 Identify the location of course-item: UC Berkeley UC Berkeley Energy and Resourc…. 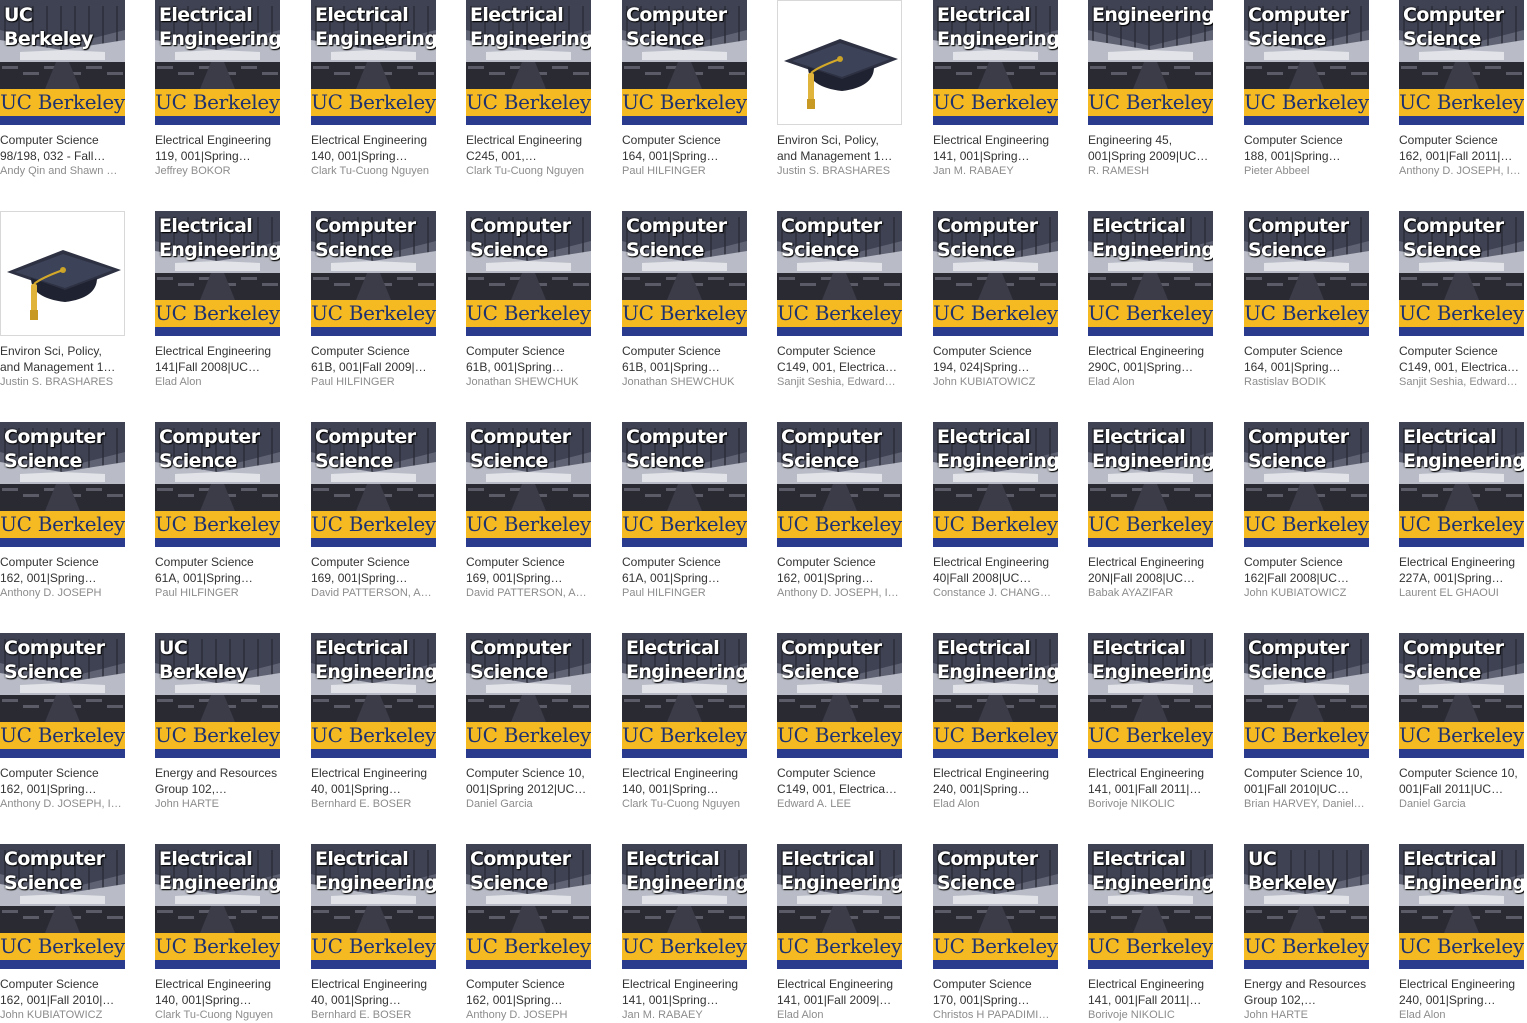
(1306, 933).